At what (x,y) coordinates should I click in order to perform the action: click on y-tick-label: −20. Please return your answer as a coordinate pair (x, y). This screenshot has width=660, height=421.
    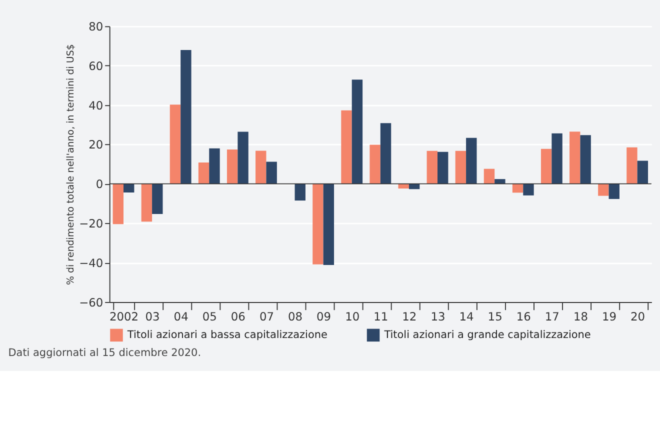
    Looking at the image, I should click on (91, 223).